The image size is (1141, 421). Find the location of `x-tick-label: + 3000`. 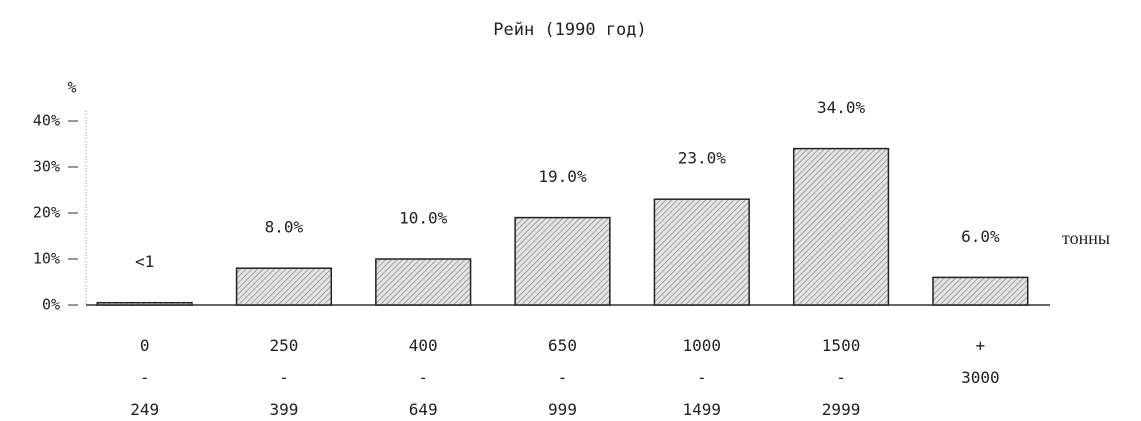

x-tick-label: + 3000 is located at coordinates (980, 361).